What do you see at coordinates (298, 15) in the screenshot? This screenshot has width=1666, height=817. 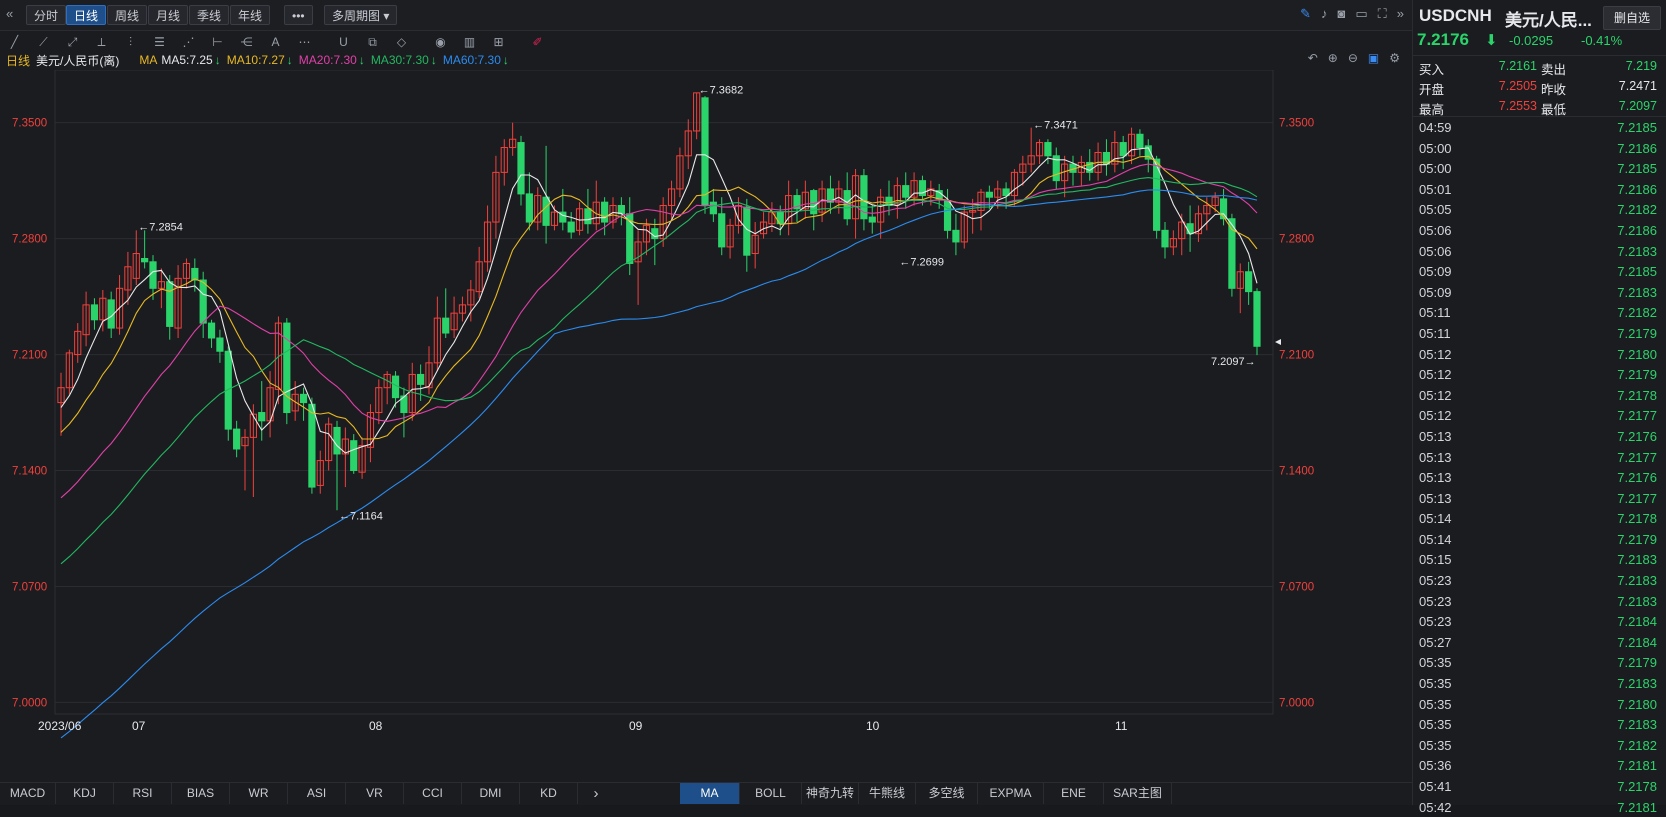 I see `more-periods-button: •••` at bounding box center [298, 15].